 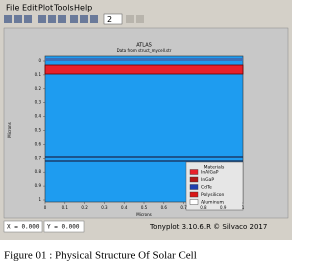 I want to click on x-tick-label: 0.3, so click(x=104, y=207).